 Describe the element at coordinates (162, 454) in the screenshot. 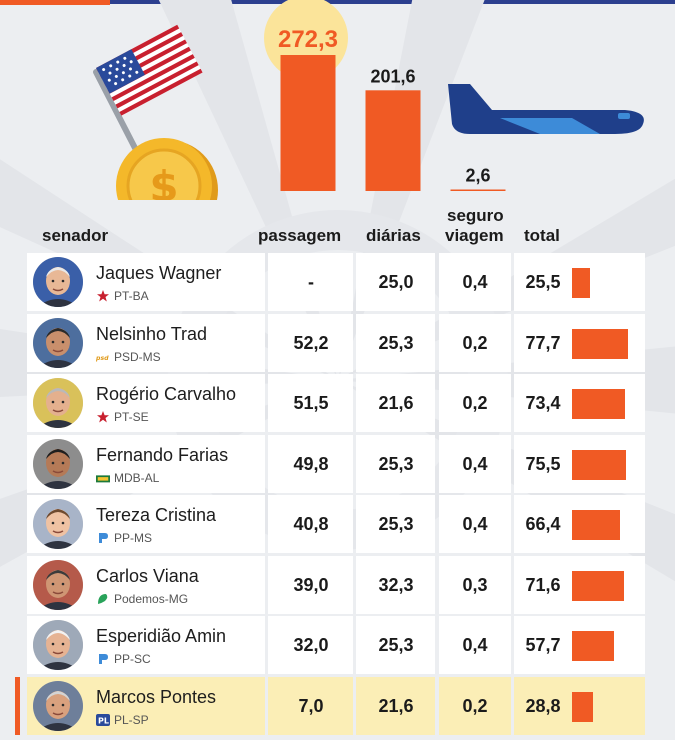

I see `senator-name: Fernando Farias` at that location.